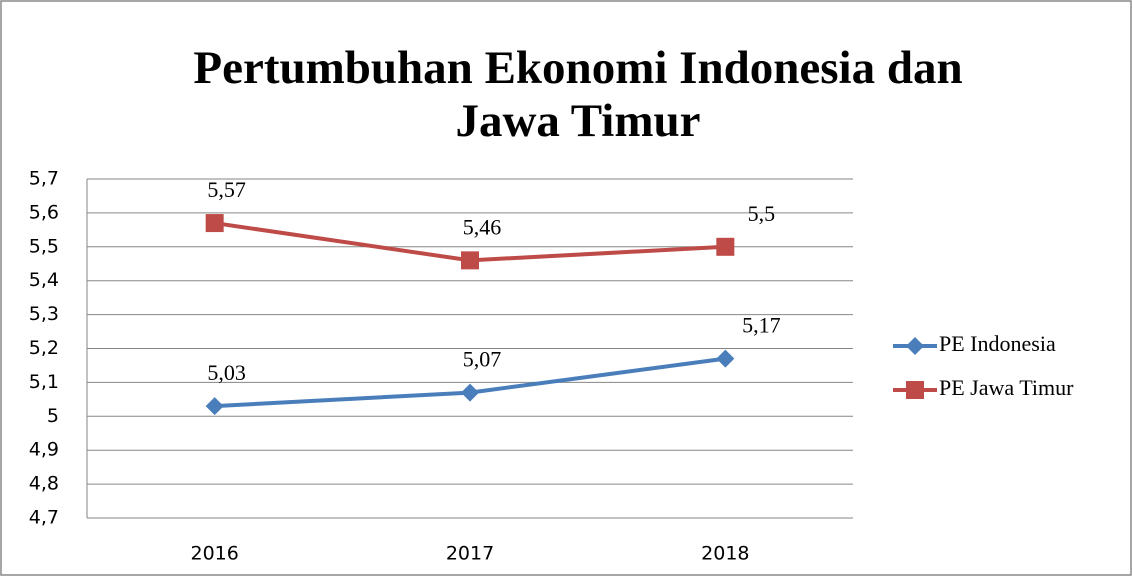 The image size is (1132, 576). Describe the element at coordinates (53, 416) in the screenshot. I see `y-tick-label: 5` at that location.